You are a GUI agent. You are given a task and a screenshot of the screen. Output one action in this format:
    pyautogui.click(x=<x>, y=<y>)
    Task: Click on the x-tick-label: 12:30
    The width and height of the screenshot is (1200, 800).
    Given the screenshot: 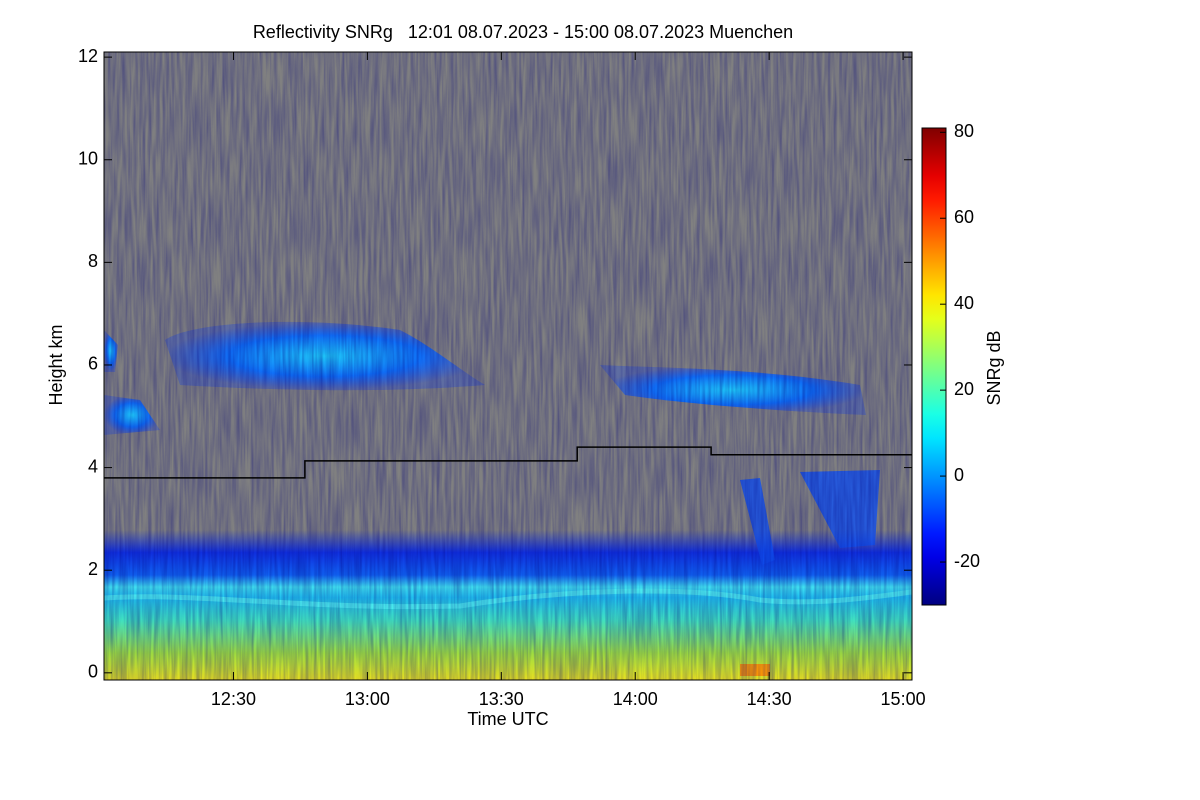 What is the action you would take?
    pyautogui.click(x=233, y=699)
    